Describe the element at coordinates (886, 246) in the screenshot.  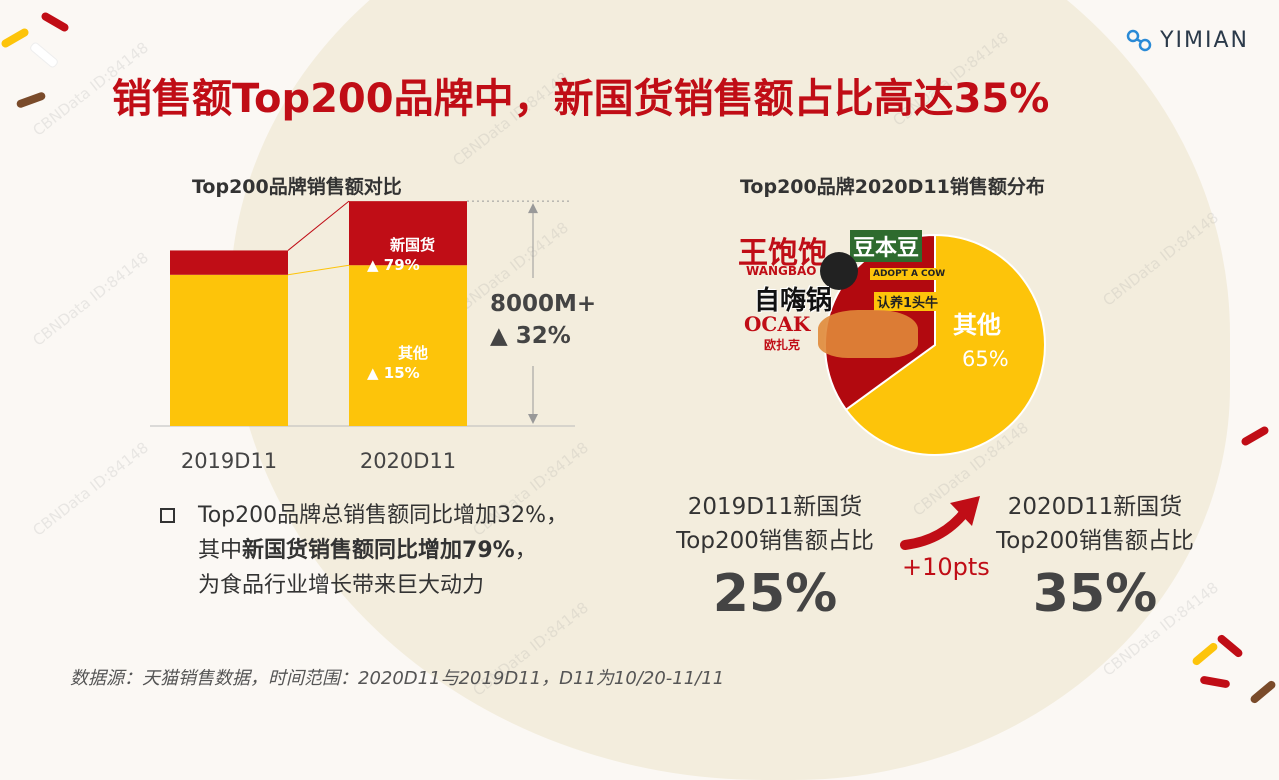
I see `brand-doubendou: 豆本豆` at that location.